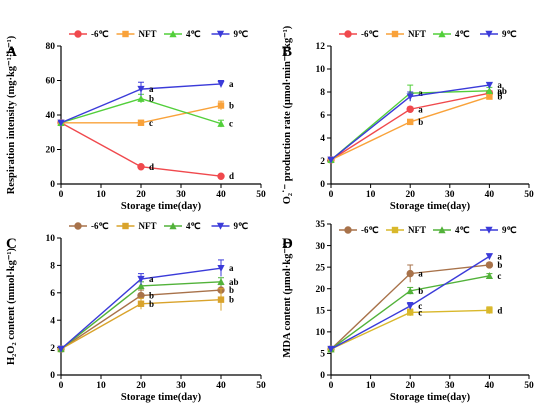 Image resolution: width=550 pixels, height=403 pixels. What do you see at coordinates (322, 185) in the screenshot?
I see `y-tick-label: 0` at bounding box center [322, 185].